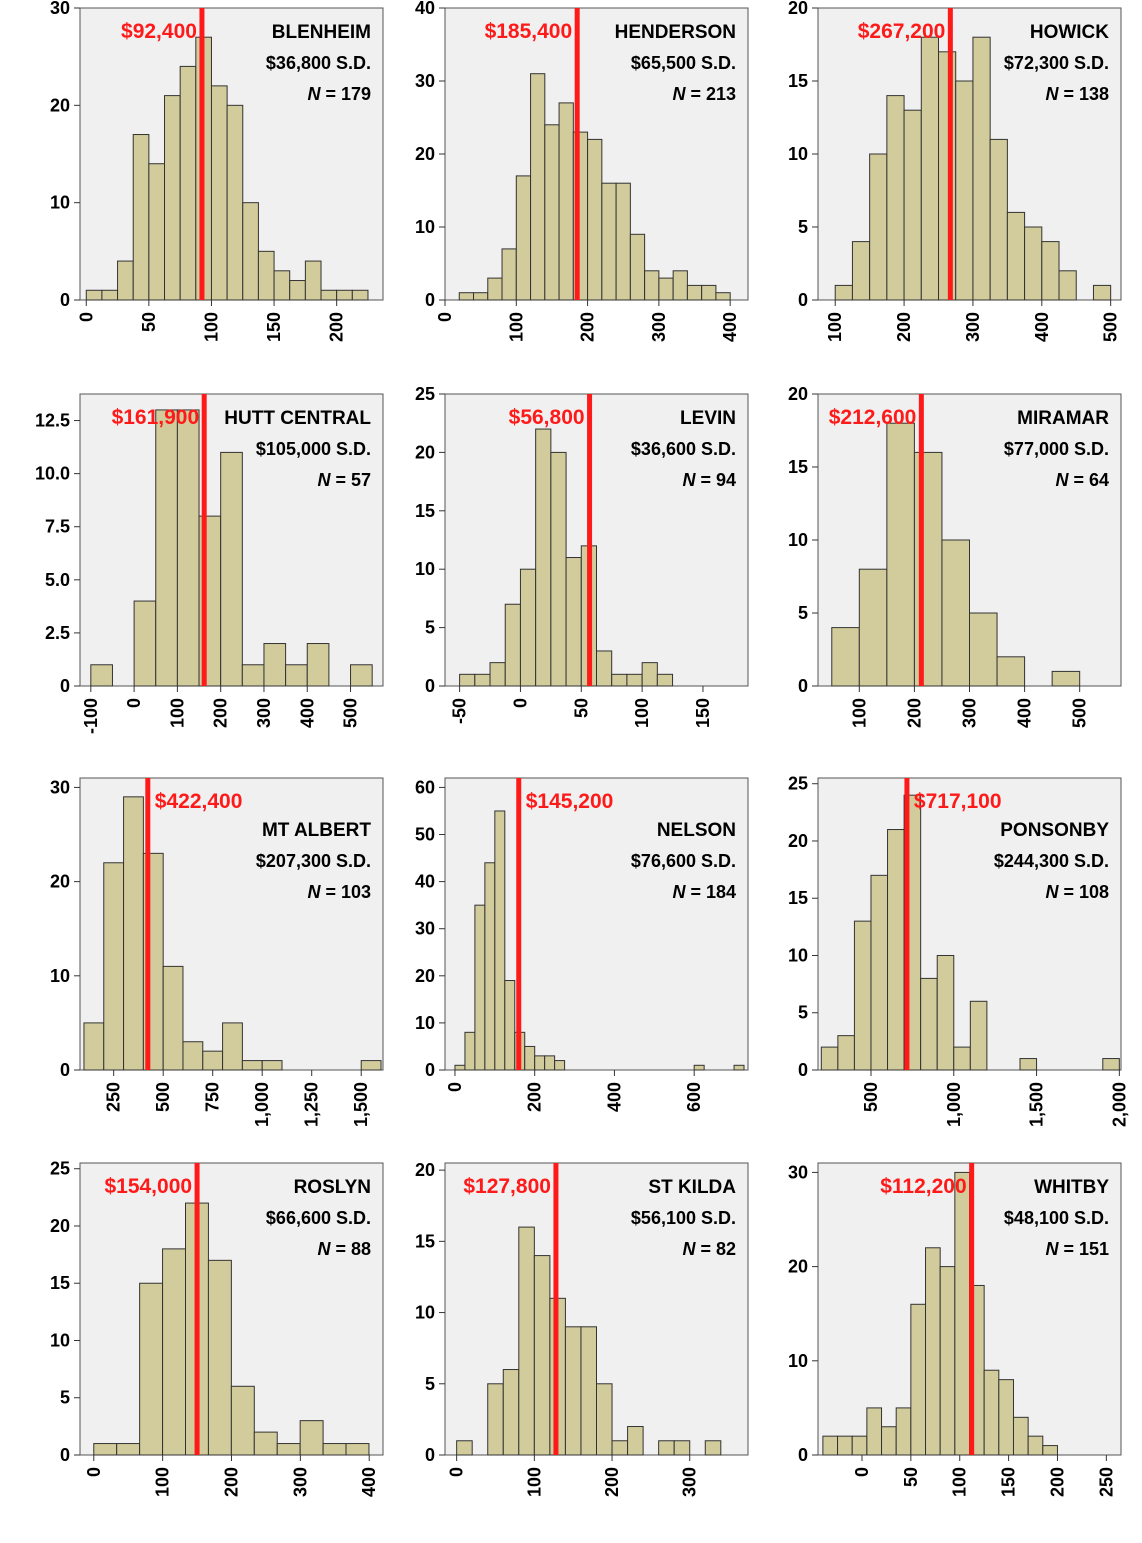 Image resolution: width=1142 pixels, height=1543 pixels. Describe the element at coordinates (704, 94) in the screenshot. I see `n-label: N = 213` at that location.